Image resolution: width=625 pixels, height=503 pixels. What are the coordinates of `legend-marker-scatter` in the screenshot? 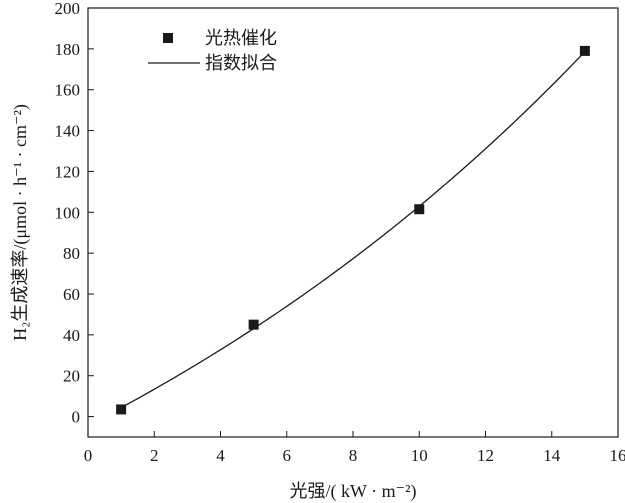 It's located at (168, 38).